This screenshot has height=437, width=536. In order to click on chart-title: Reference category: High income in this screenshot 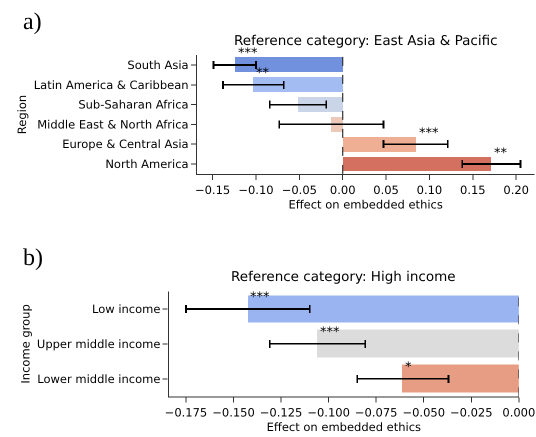, I will do `click(343, 277)`.